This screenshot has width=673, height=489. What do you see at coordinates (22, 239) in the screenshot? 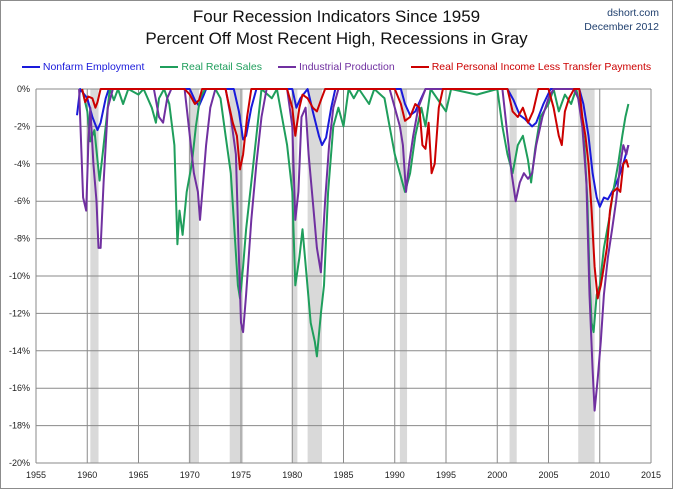
I see `y-tick-label: -8%` at bounding box center [22, 239].